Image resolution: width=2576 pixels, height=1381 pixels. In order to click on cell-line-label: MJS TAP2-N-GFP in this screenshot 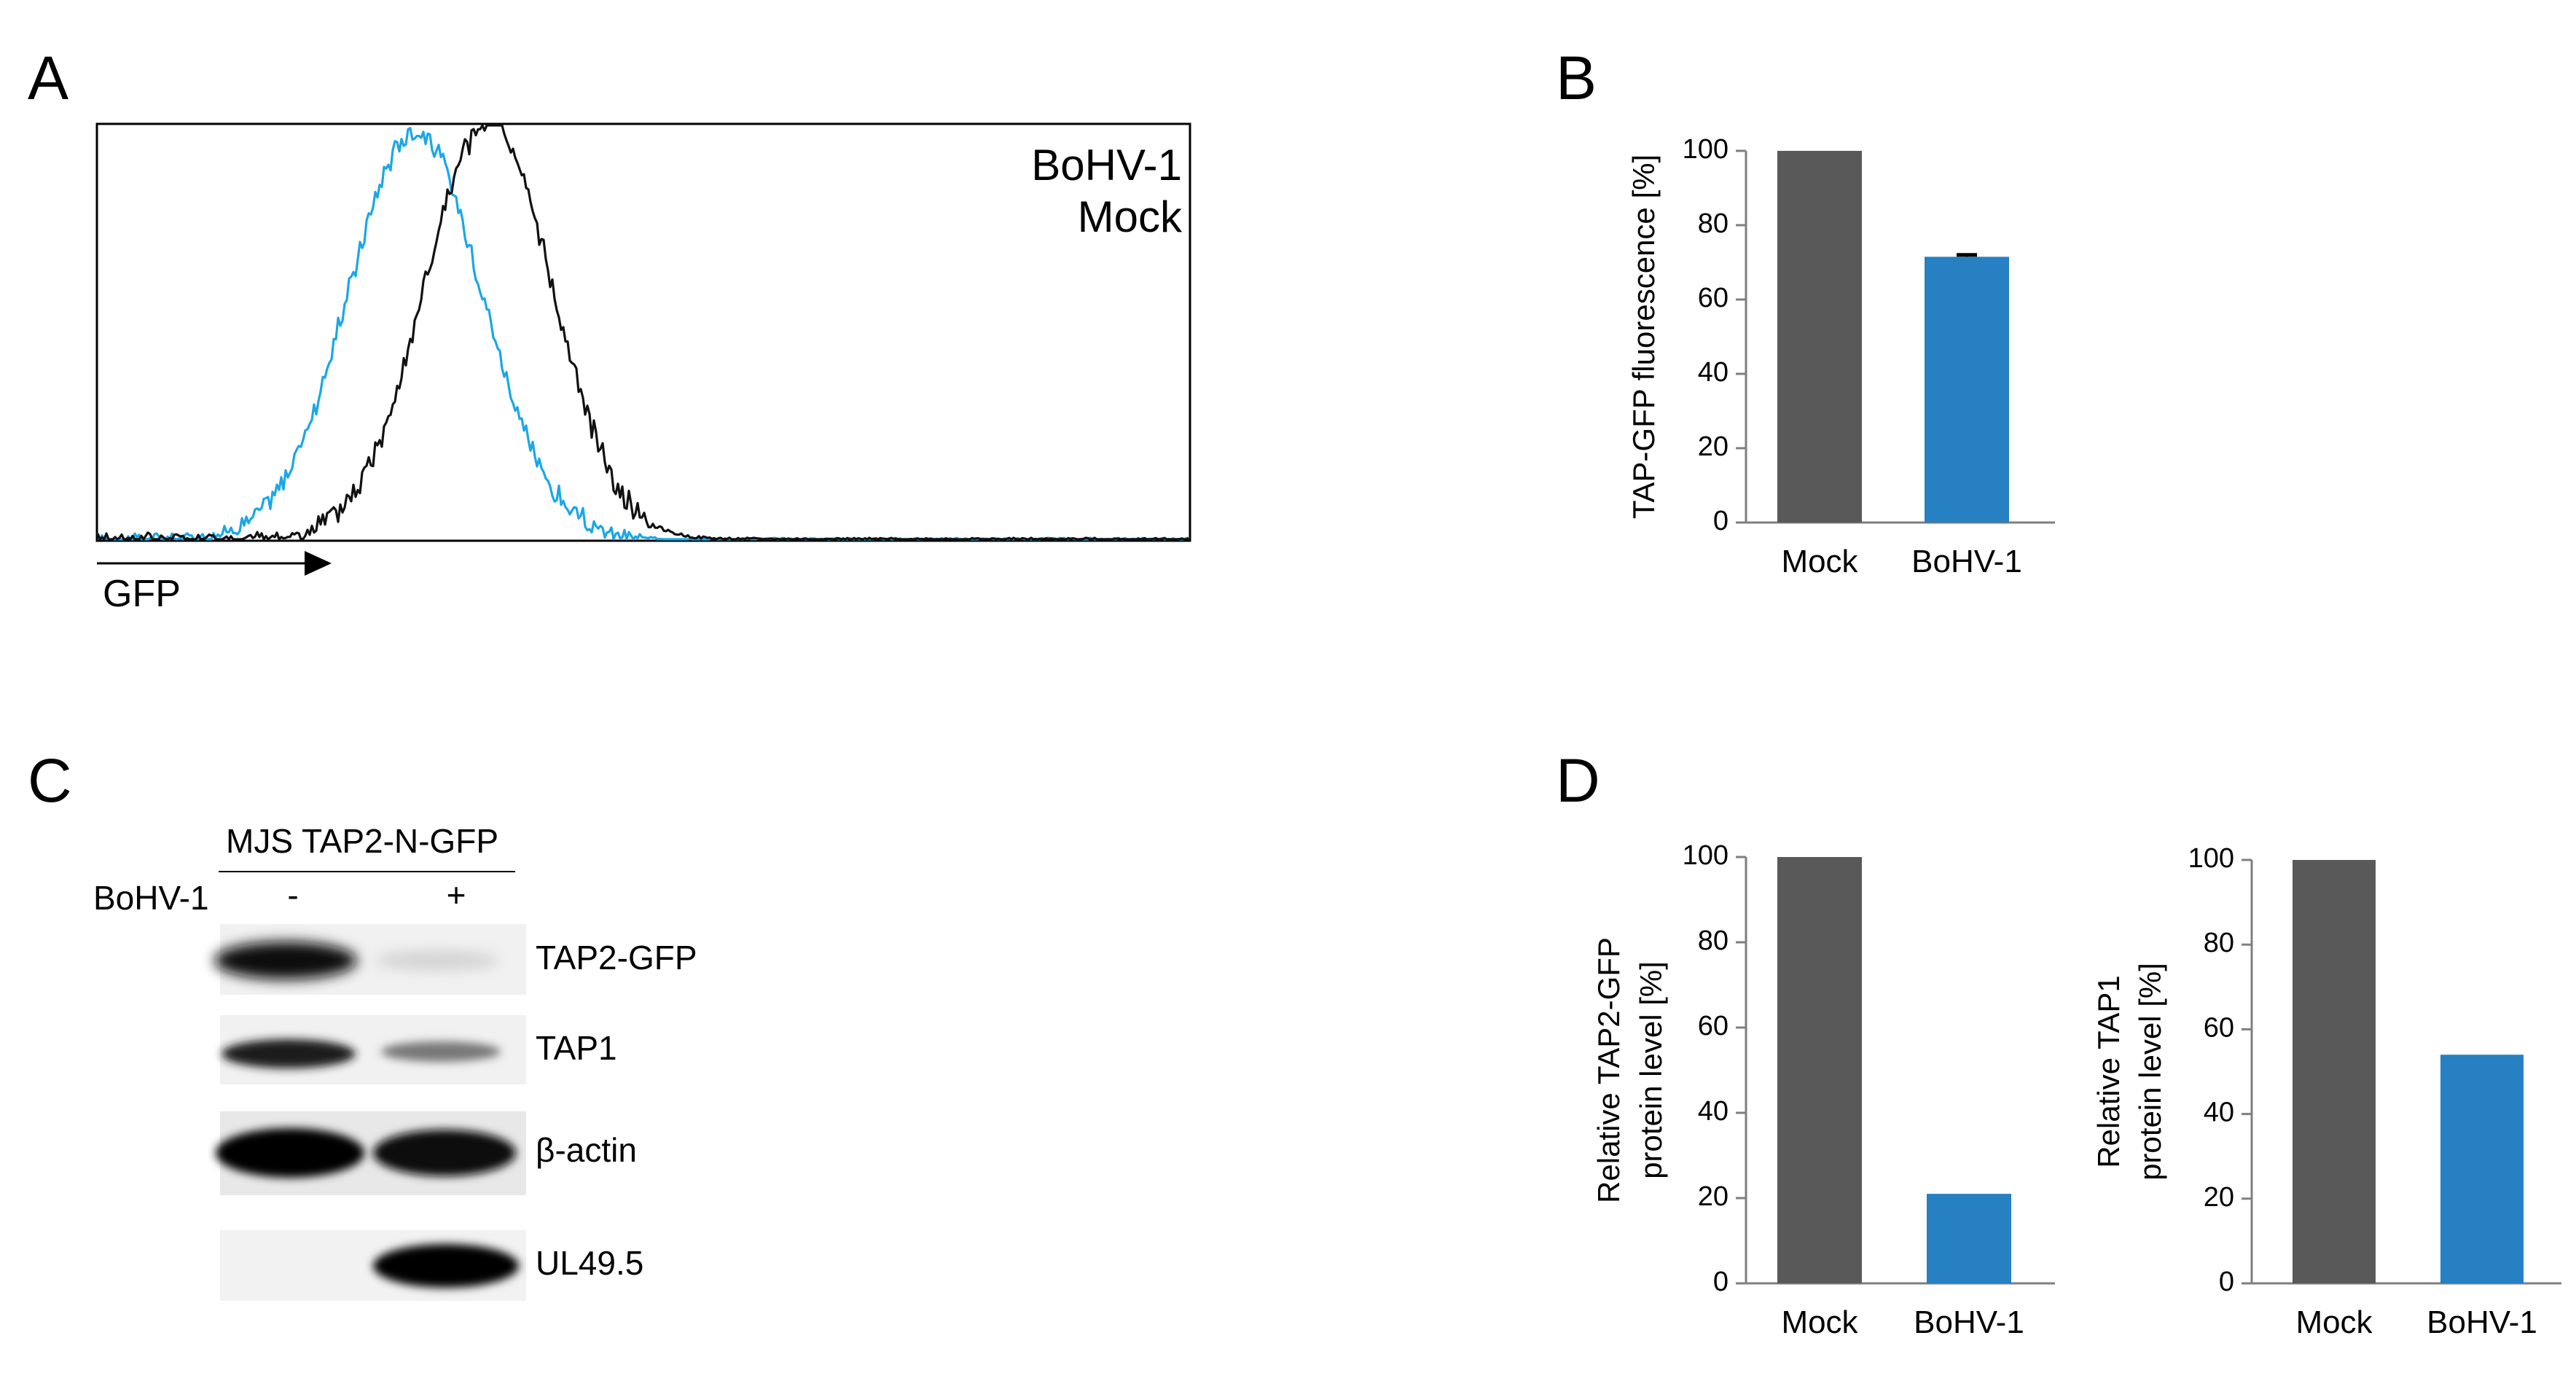, I will do `click(362, 841)`.